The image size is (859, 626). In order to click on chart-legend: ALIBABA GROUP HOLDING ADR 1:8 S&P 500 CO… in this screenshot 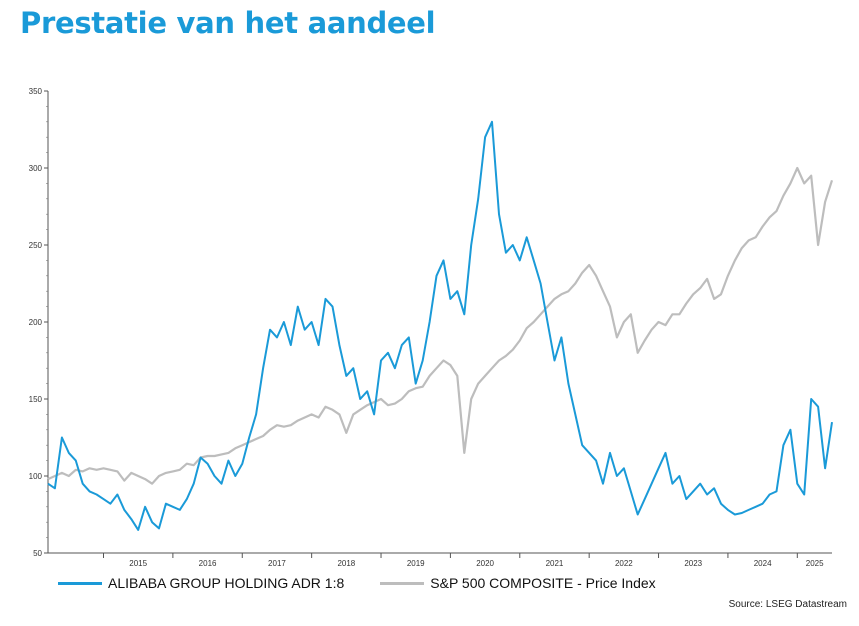, I will do `click(375, 583)`.